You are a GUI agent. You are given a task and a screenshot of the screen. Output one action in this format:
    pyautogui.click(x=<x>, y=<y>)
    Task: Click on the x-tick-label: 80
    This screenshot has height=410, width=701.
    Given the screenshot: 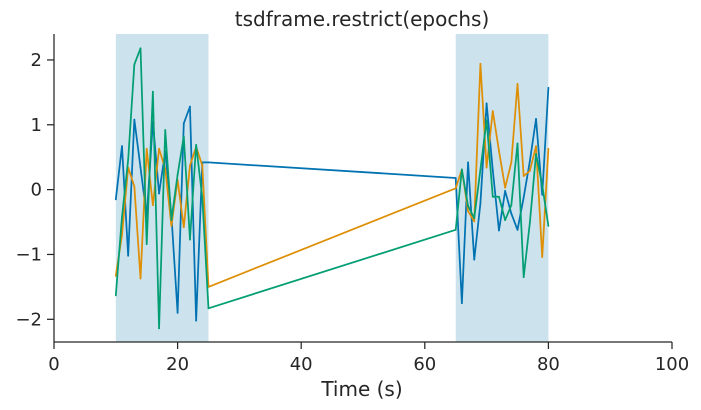 What is the action you would take?
    pyautogui.click(x=548, y=364)
    